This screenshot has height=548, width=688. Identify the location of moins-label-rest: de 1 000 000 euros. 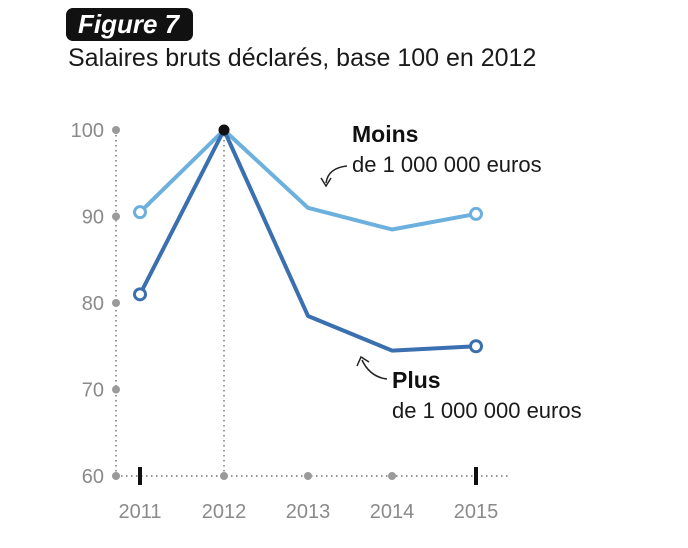
(447, 164).